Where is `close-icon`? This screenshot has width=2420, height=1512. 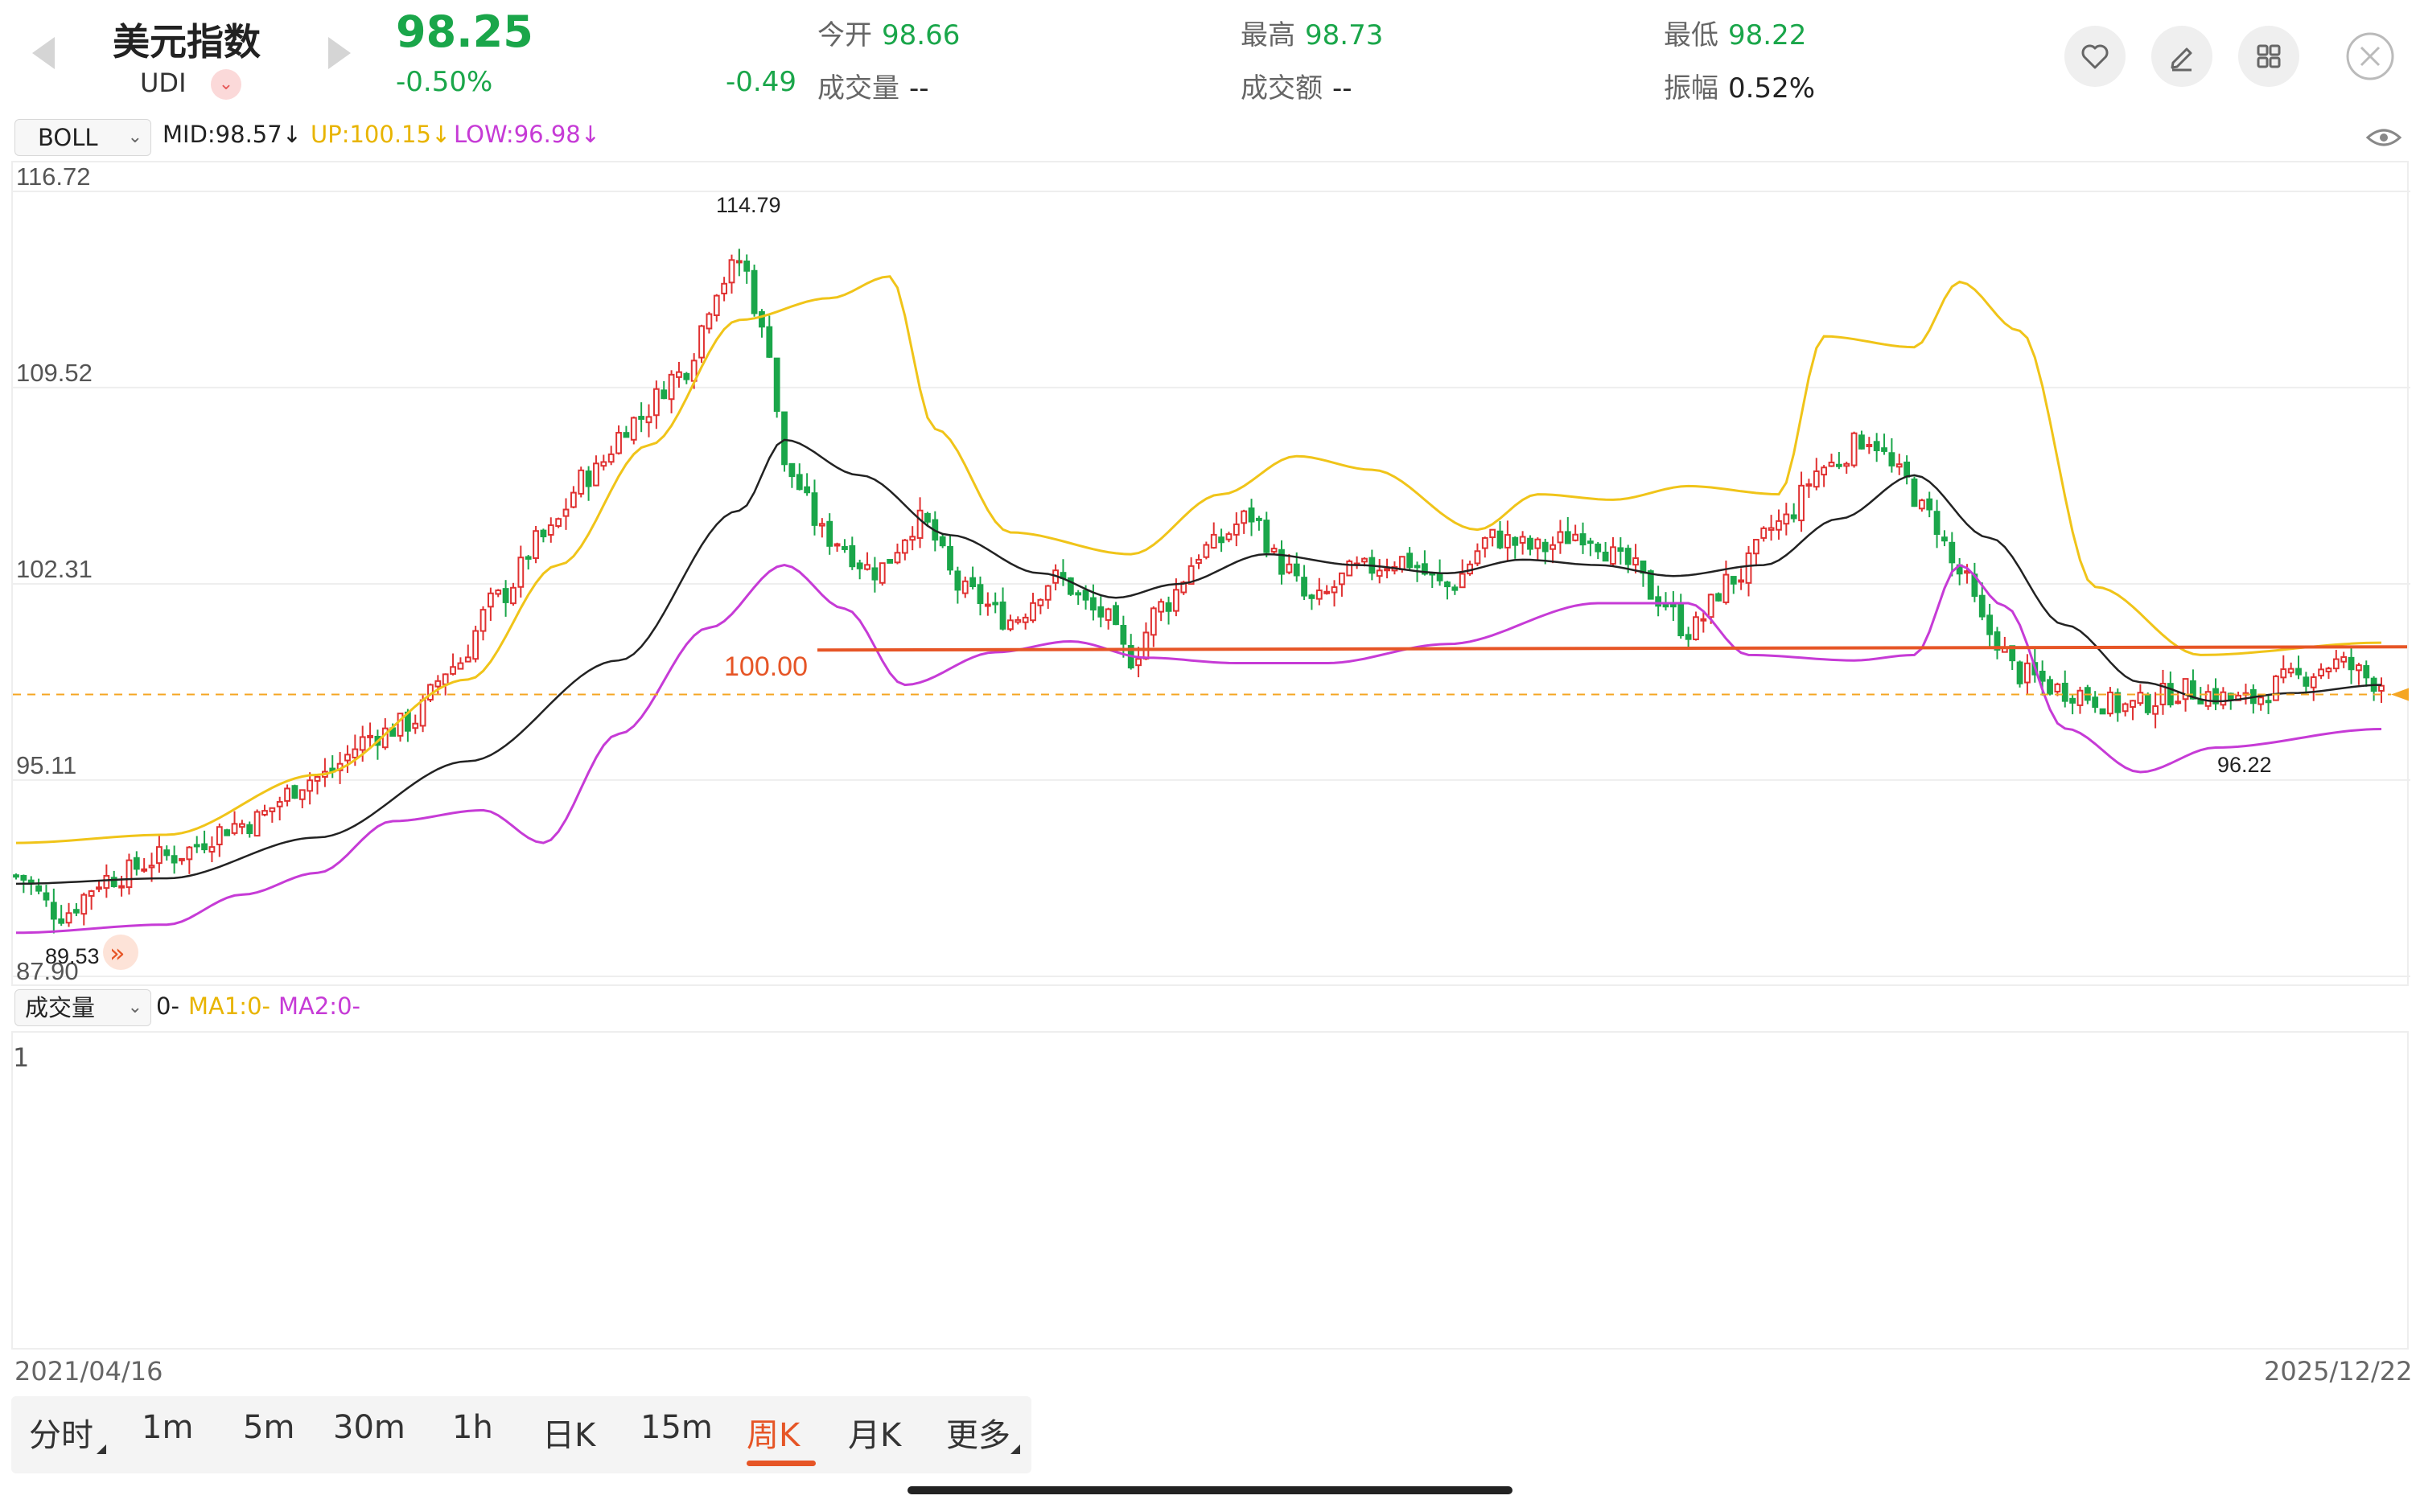
close-icon is located at coordinates (2370, 57).